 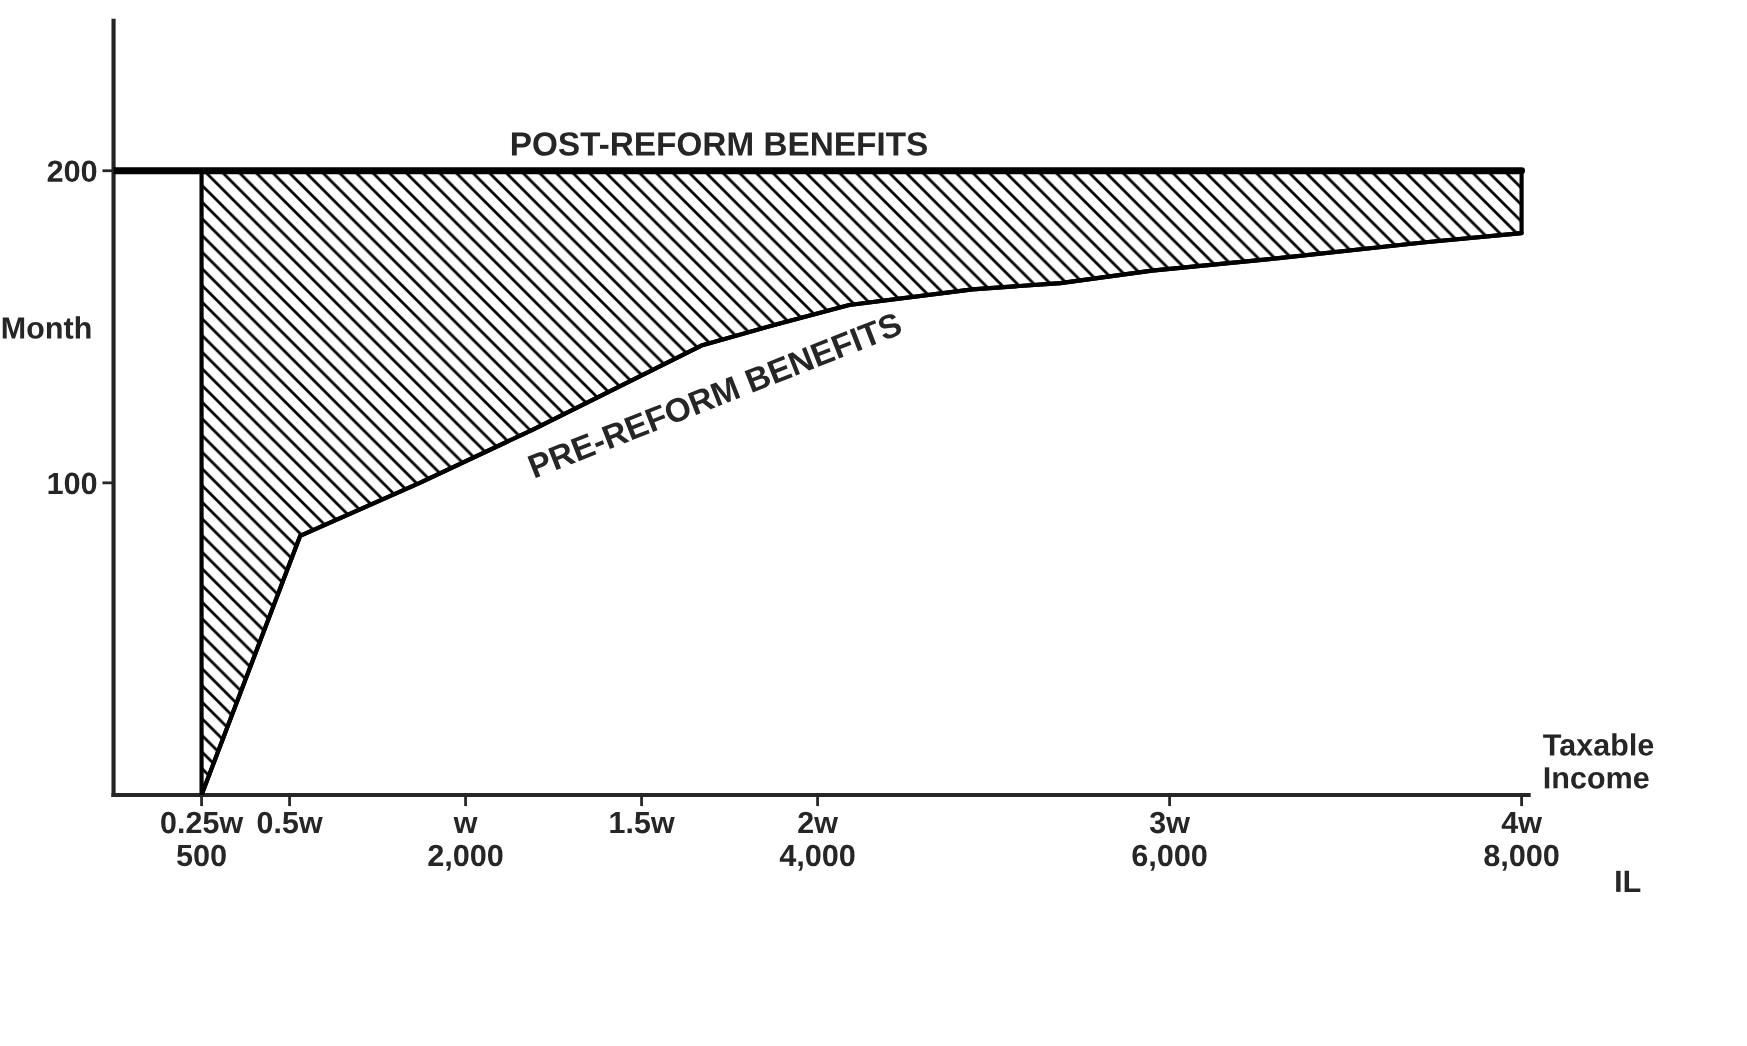 What do you see at coordinates (1169, 841) in the screenshot?
I see `x-tick-label: 3w 6,000` at bounding box center [1169, 841].